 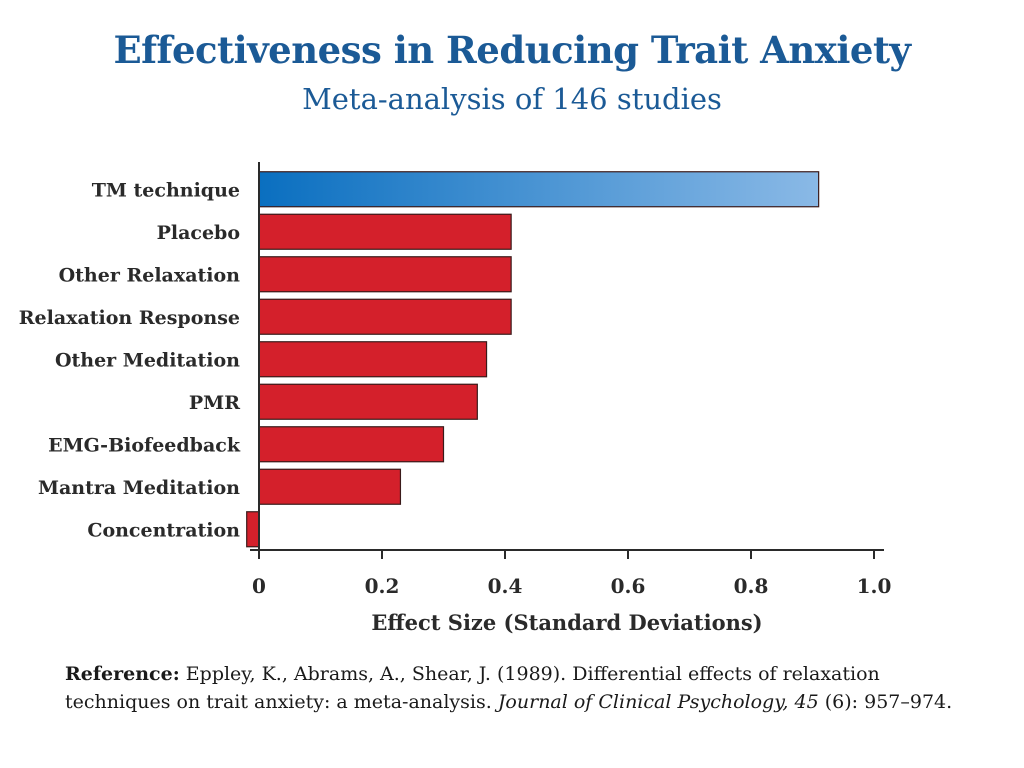 What do you see at coordinates (512, 99) in the screenshot?
I see `chart-subtitle: Meta-analysis of 146 studies` at bounding box center [512, 99].